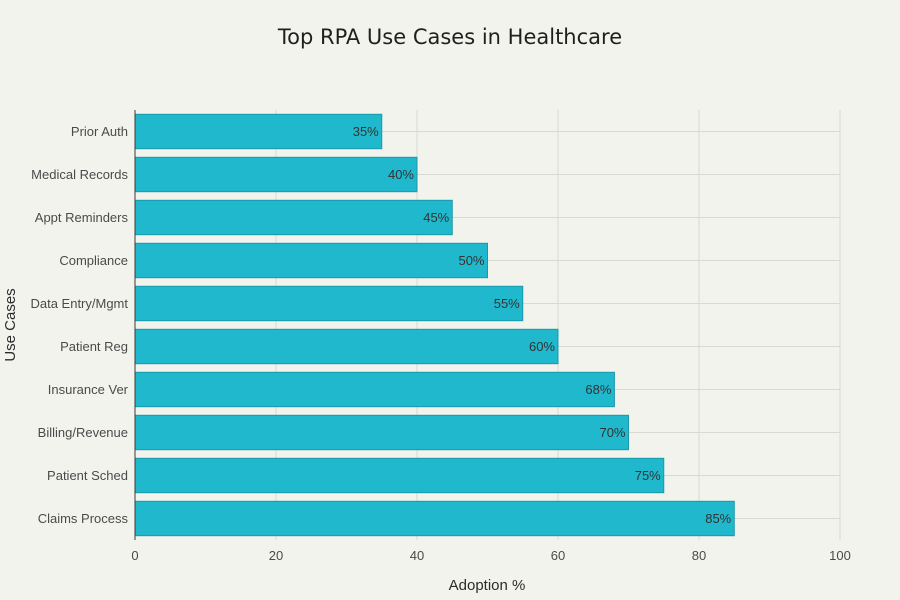 The height and width of the screenshot is (600, 900). What do you see at coordinates (88, 389) in the screenshot?
I see `category-label-3: Insurance Ver` at bounding box center [88, 389].